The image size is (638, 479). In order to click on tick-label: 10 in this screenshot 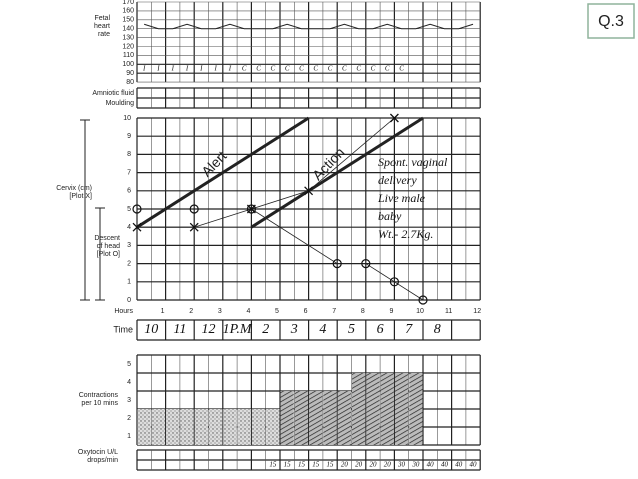, I will do `click(127, 118)`.